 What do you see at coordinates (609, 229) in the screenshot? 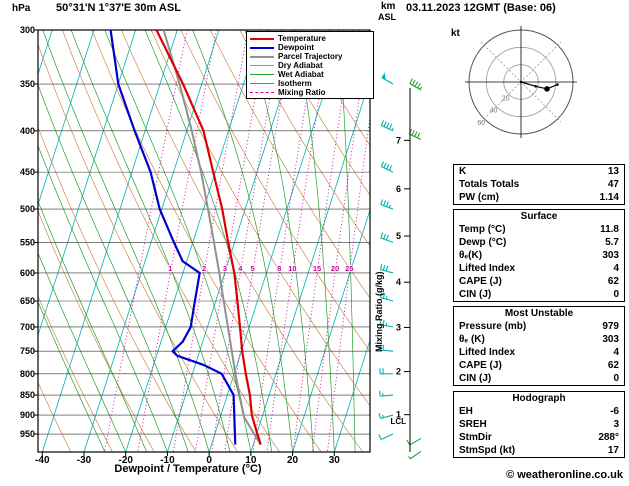
I see `stat-value: 11.8` at bounding box center [609, 229].